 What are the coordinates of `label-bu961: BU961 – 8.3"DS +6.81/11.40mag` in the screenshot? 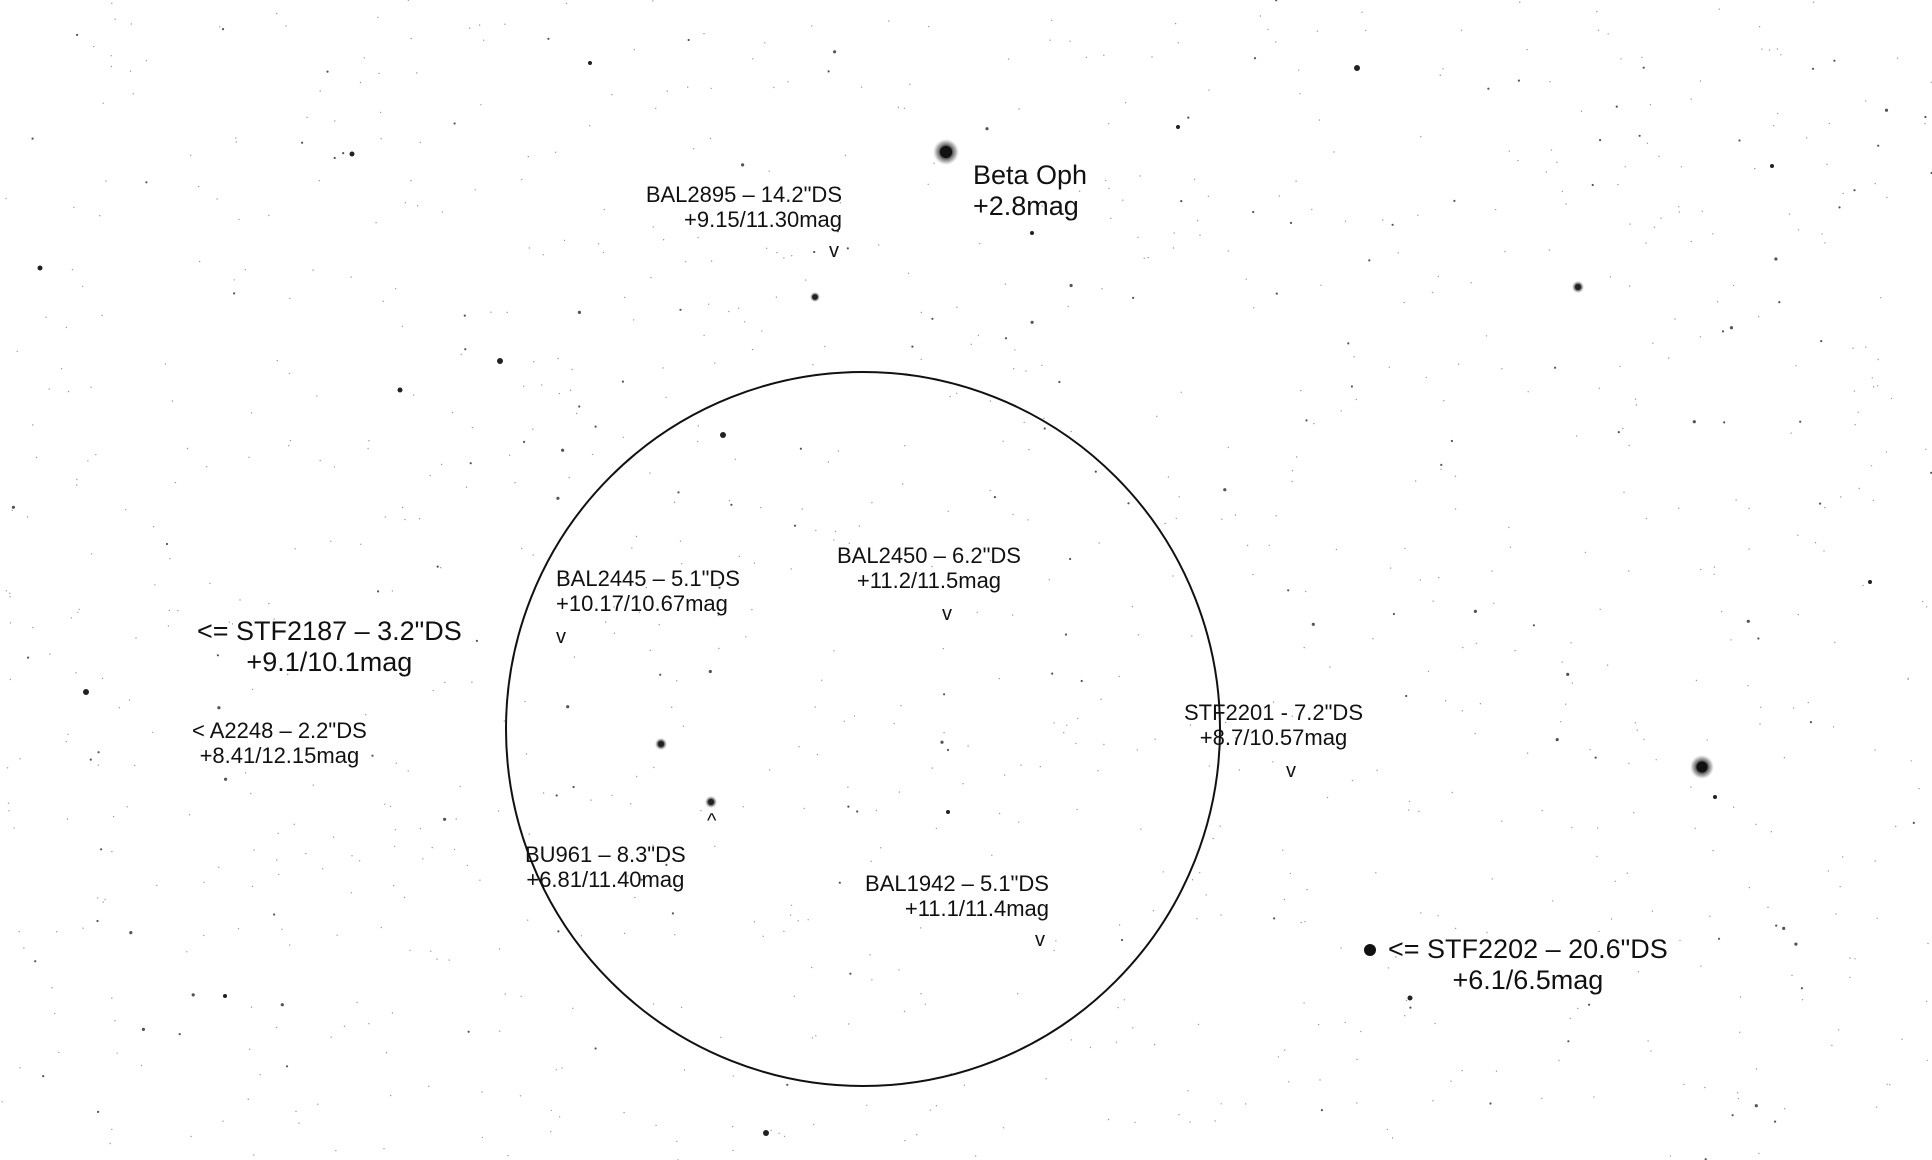 It's located at (605, 867).